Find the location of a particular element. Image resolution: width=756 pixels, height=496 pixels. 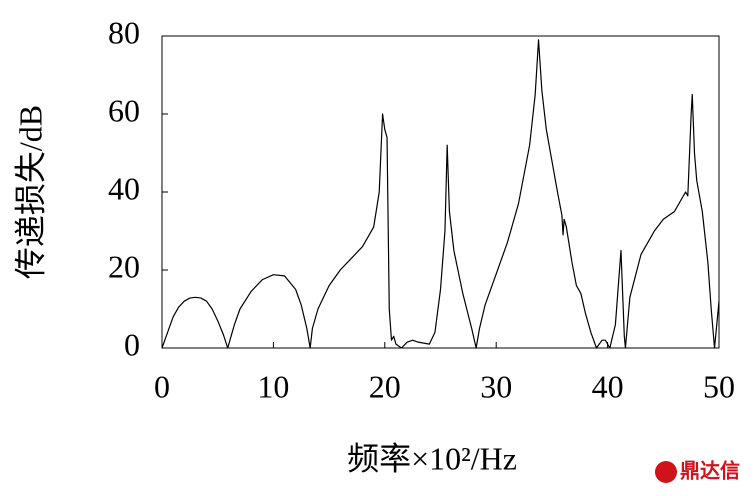

watermark: 鼎达信 is located at coordinates (710, 471).